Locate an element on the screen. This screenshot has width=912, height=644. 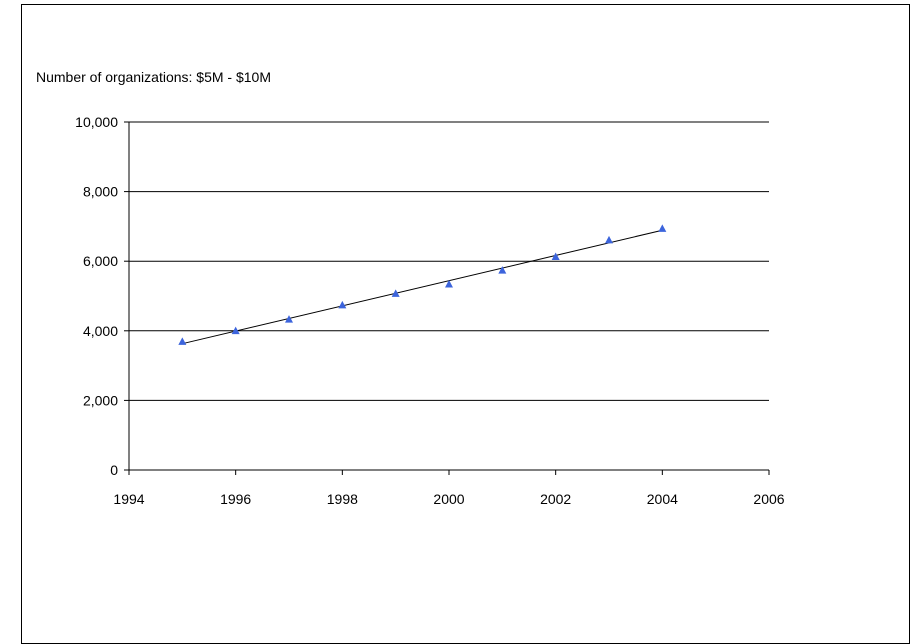
y-tick-labels: 0 2,000 4,000 6,000 8,000 10,000 is located at coordinates (96, 296).